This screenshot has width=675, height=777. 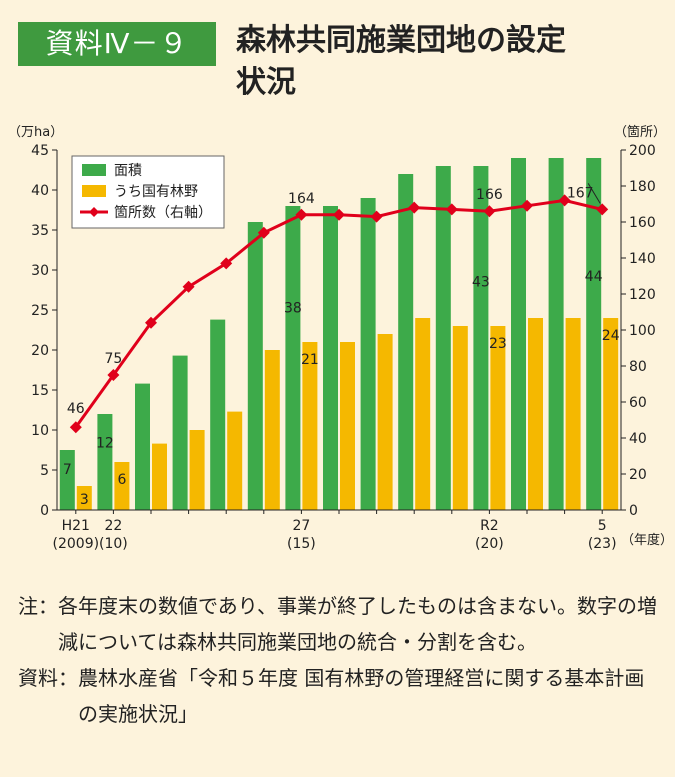 What do you see at coordinates (40, 351) in the screenshot?
I see `left-tick-label: 20` at bounding box center [40, 351].